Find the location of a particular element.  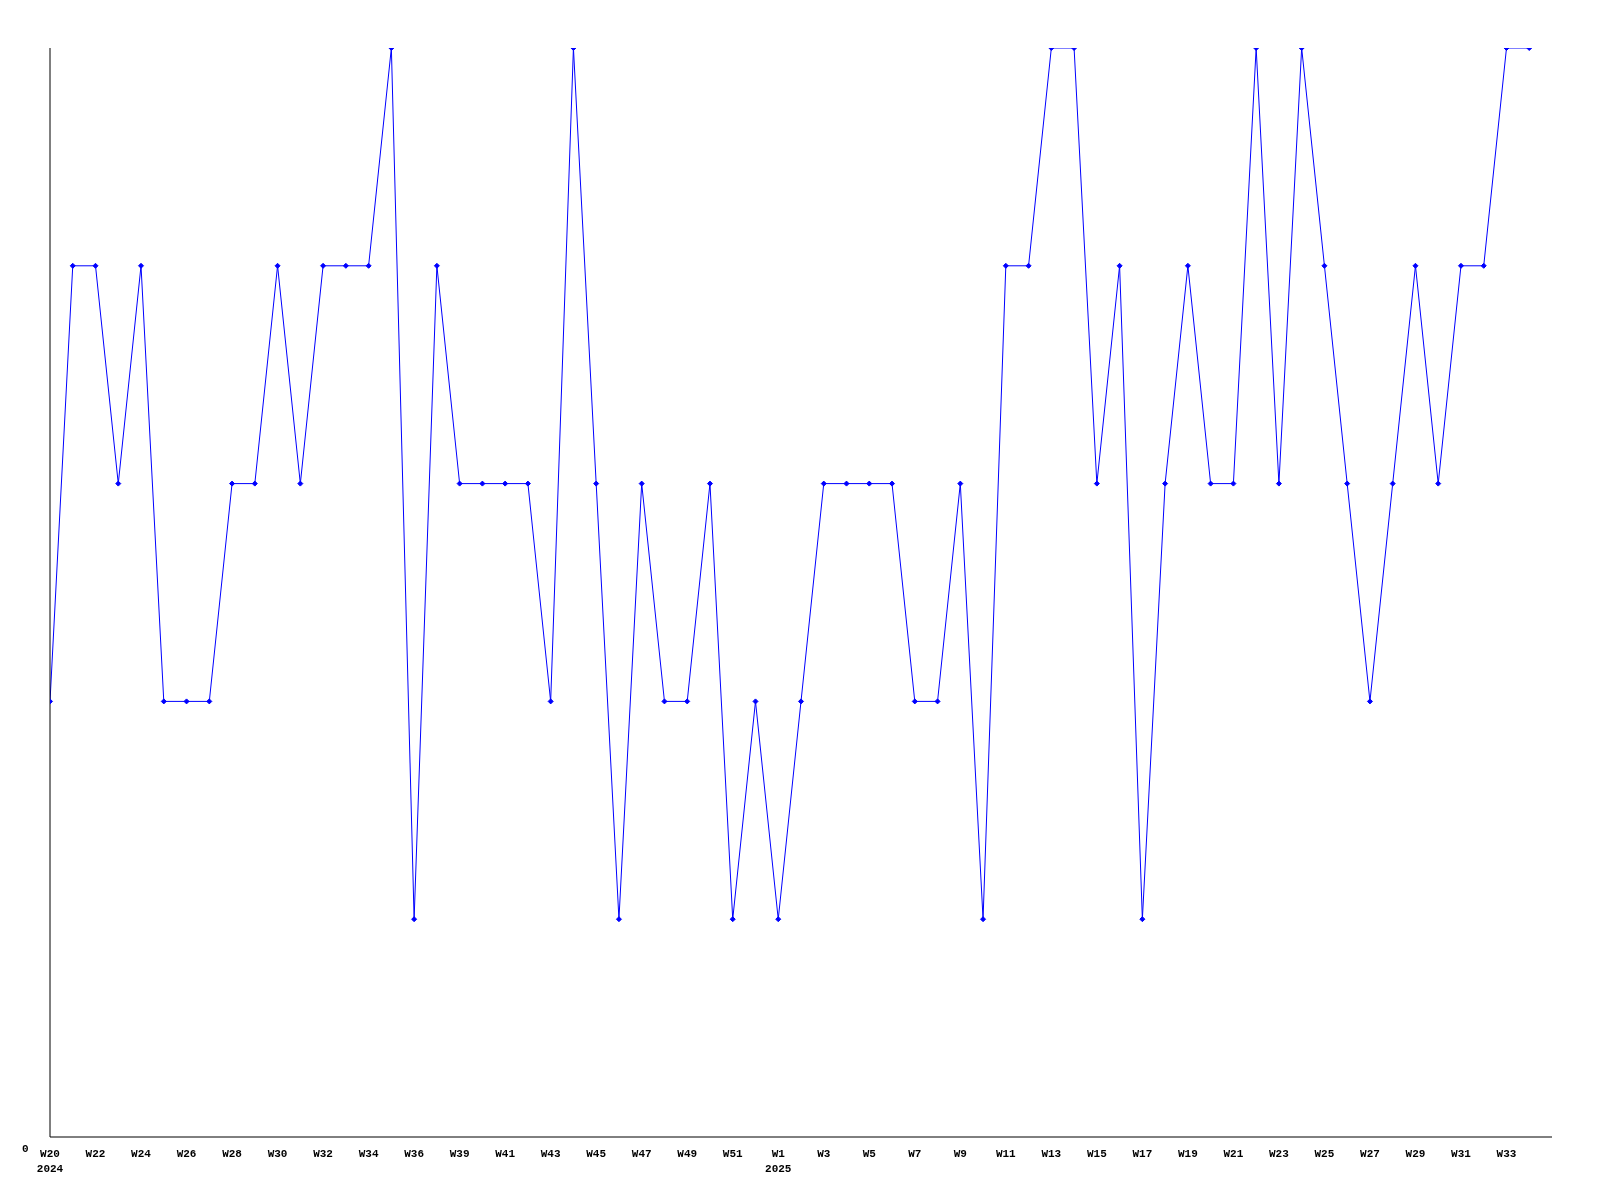

x-tick-label: W31 is located at coordinates (1461, 1154).